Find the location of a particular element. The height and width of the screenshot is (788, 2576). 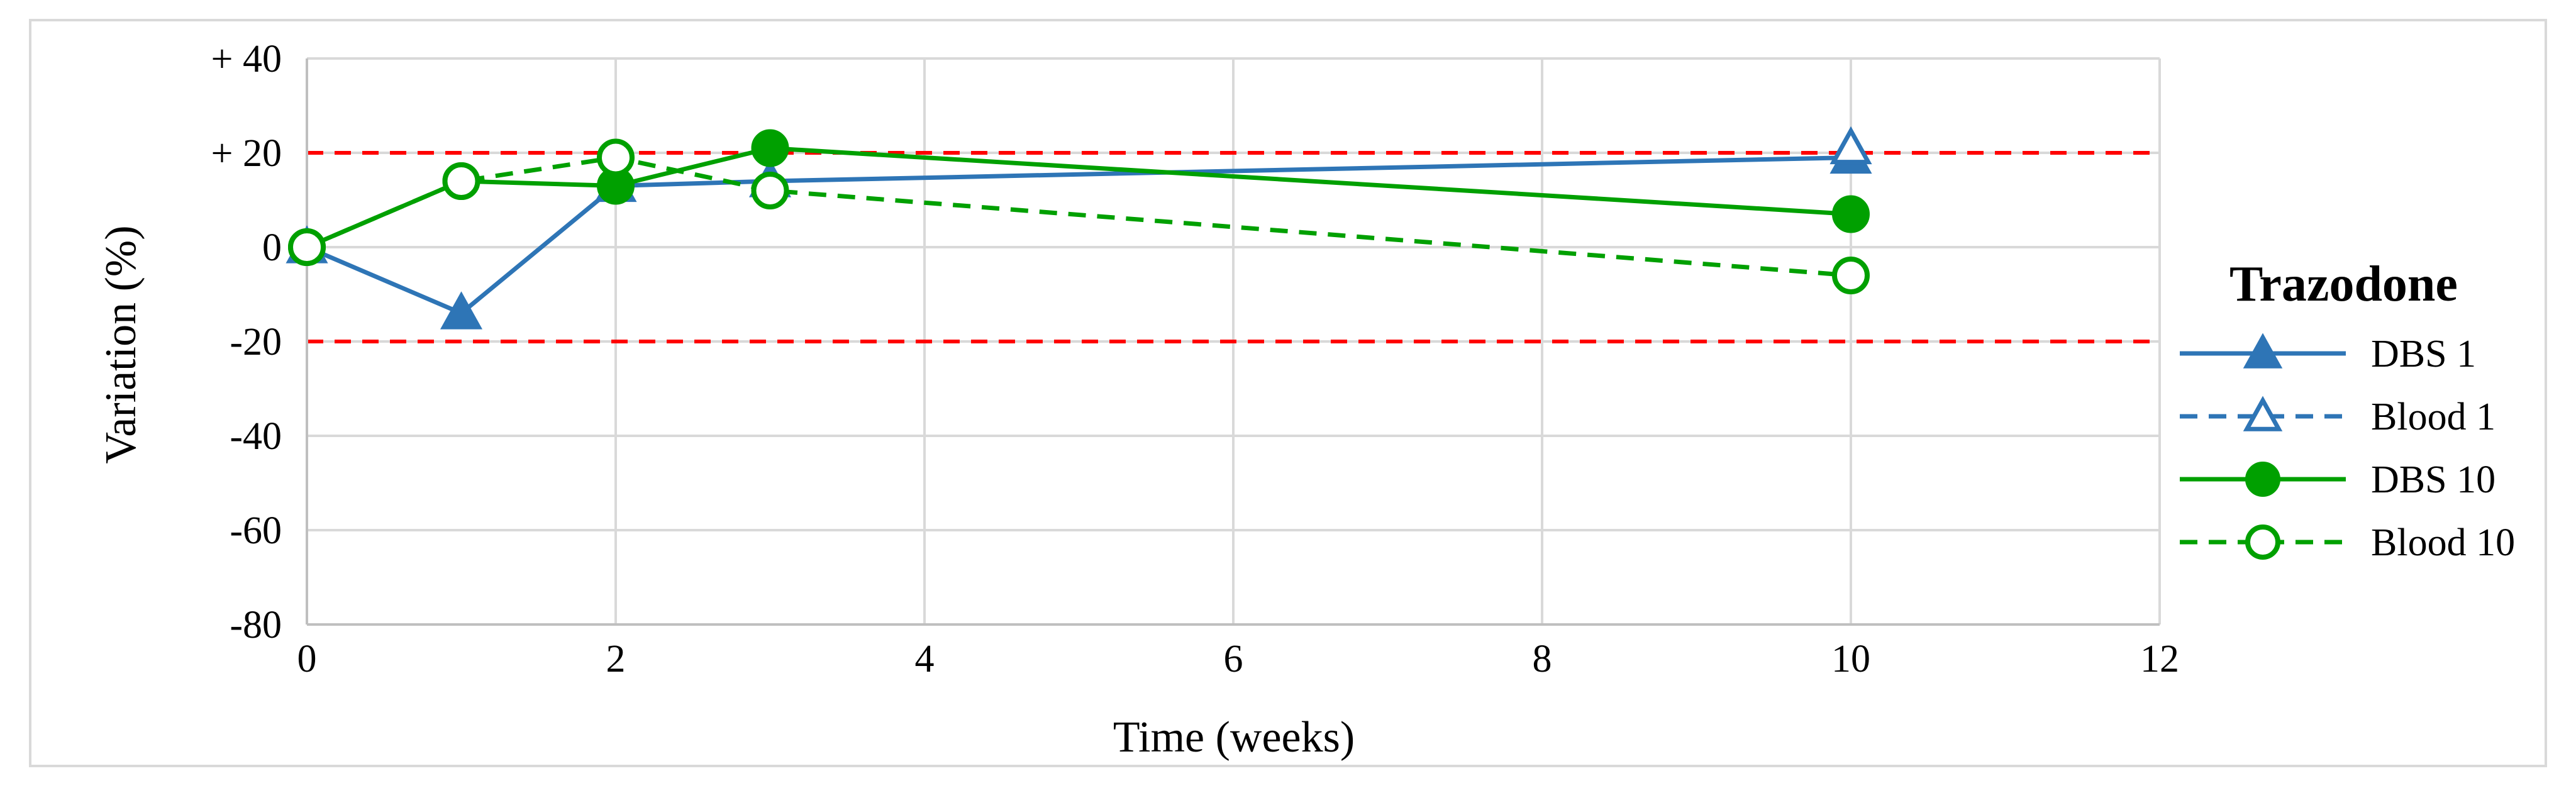

y-tick-label: -20 is located at coordinates (256, 342).